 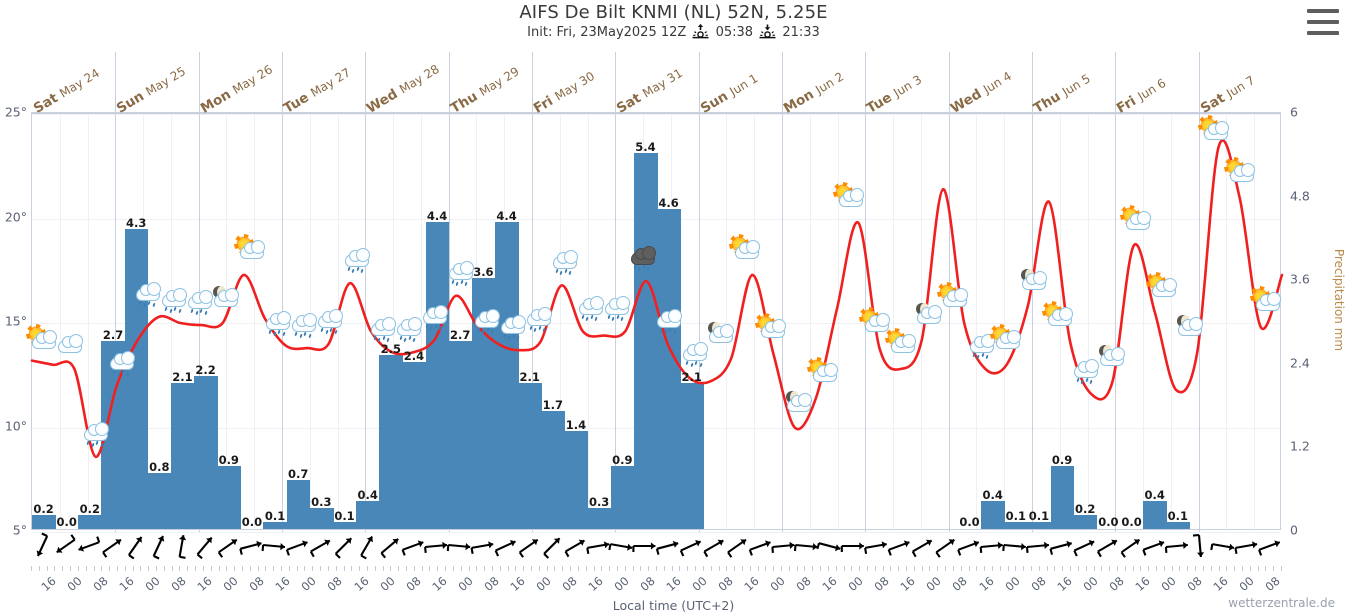 What do you see at coordinates (830, 83) in the screenshot?
I see `day-date: Jun 2` at bounding box center [830, 83].